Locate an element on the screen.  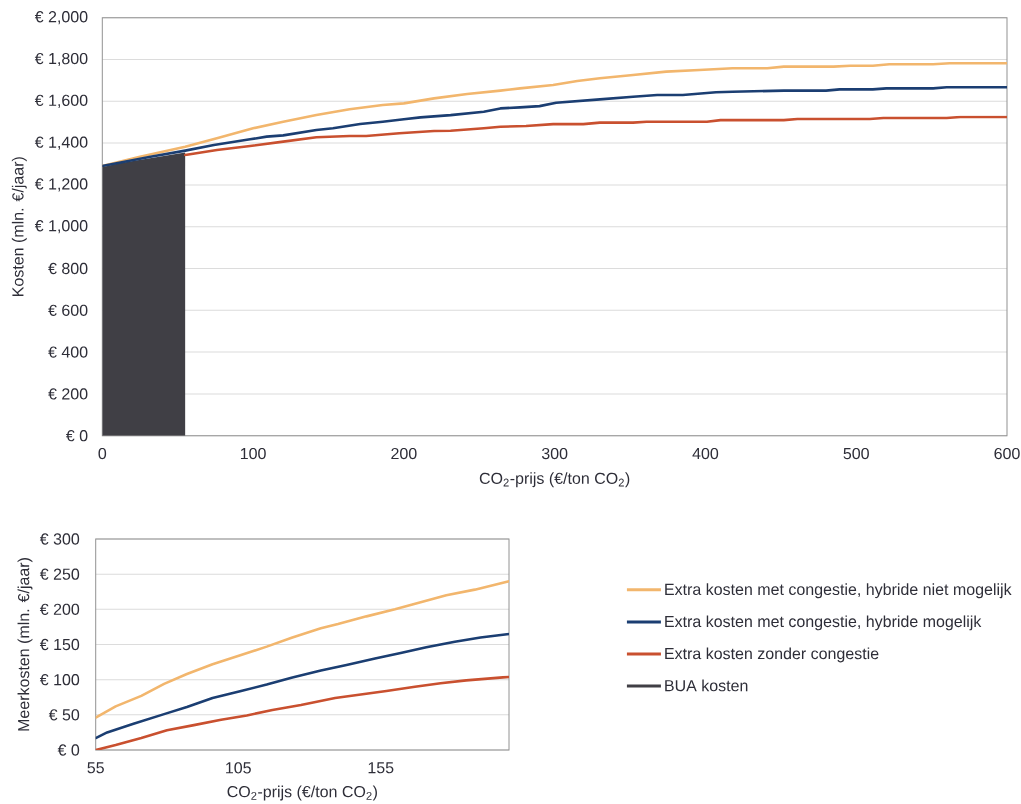
y-tick-label: € 100 is located at coordinates (59, 680).